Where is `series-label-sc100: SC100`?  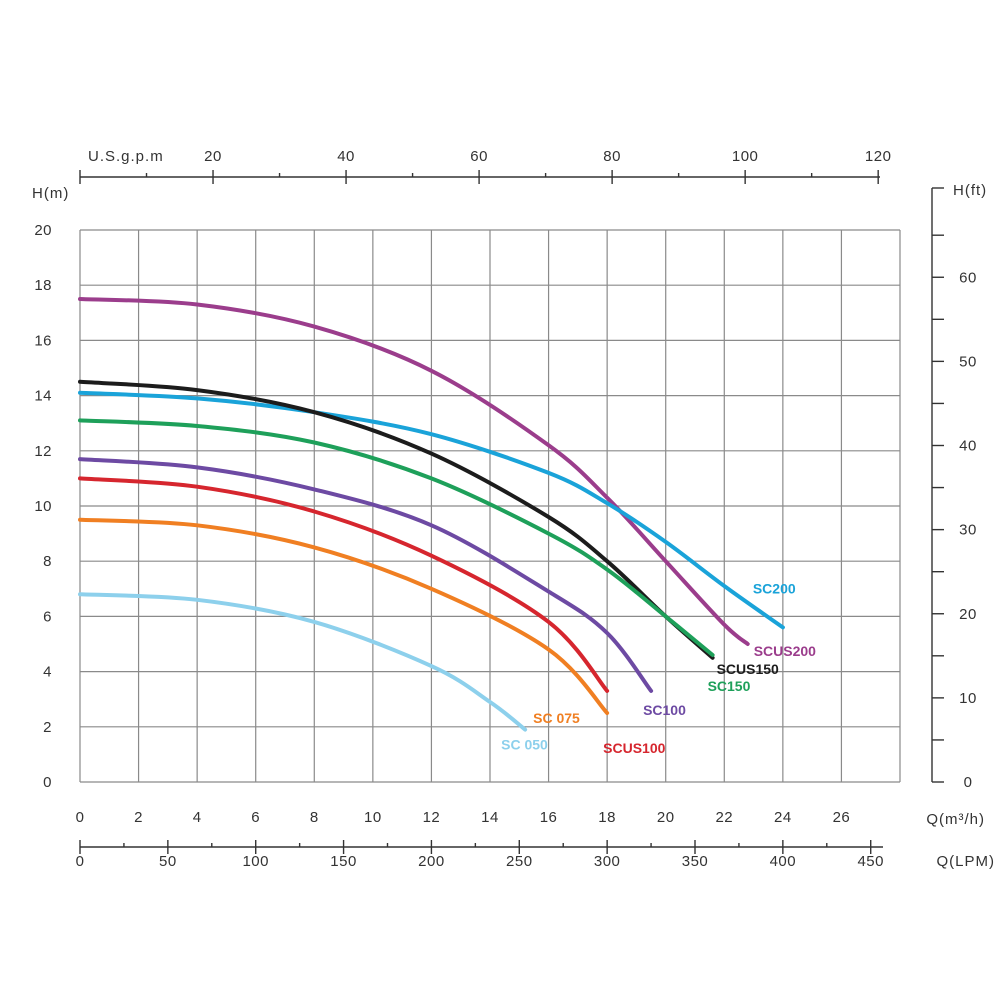
series-label-sc100: SC100 is located at coordinates (664, 710).